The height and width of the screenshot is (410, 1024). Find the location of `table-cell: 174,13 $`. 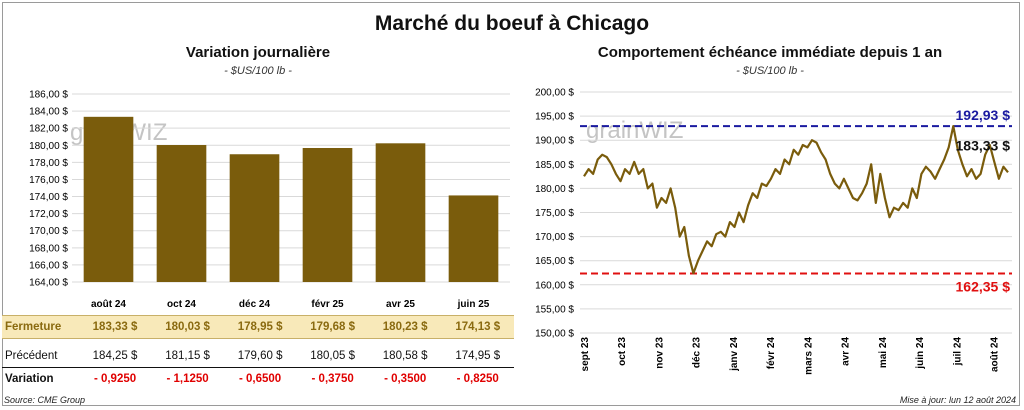

table-cell: 174,13 $ is located at coordinates (477, 327).